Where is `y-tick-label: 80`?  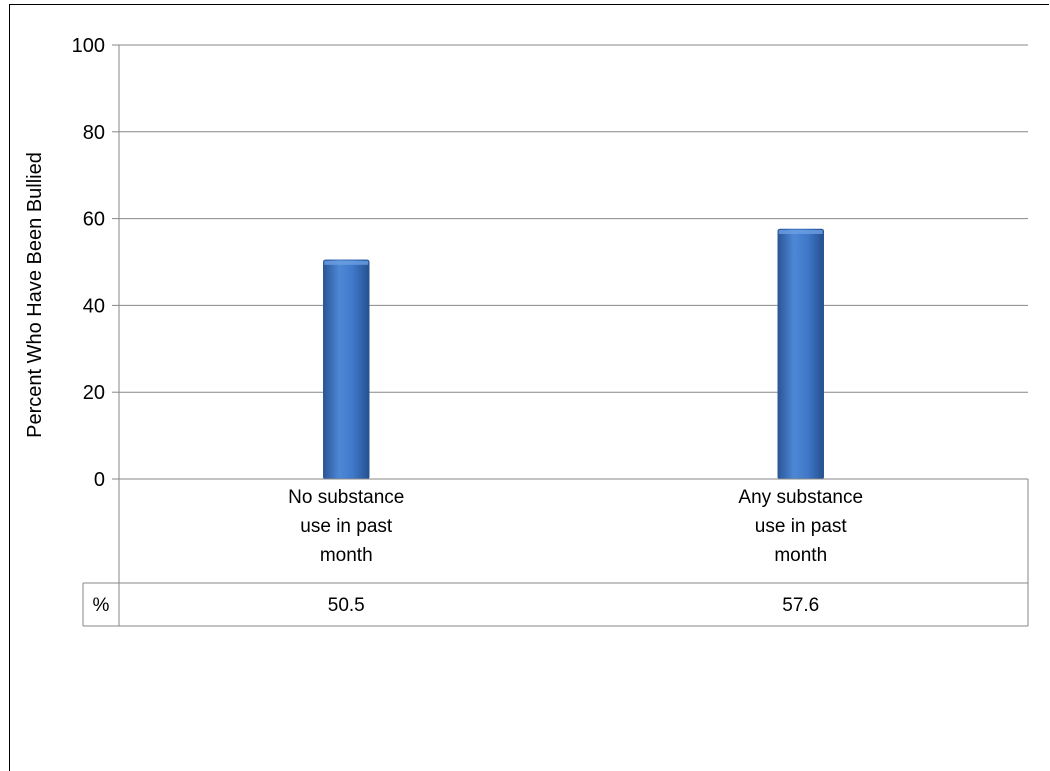 y-tick-label: 80 is located at coordinates (94, 133).